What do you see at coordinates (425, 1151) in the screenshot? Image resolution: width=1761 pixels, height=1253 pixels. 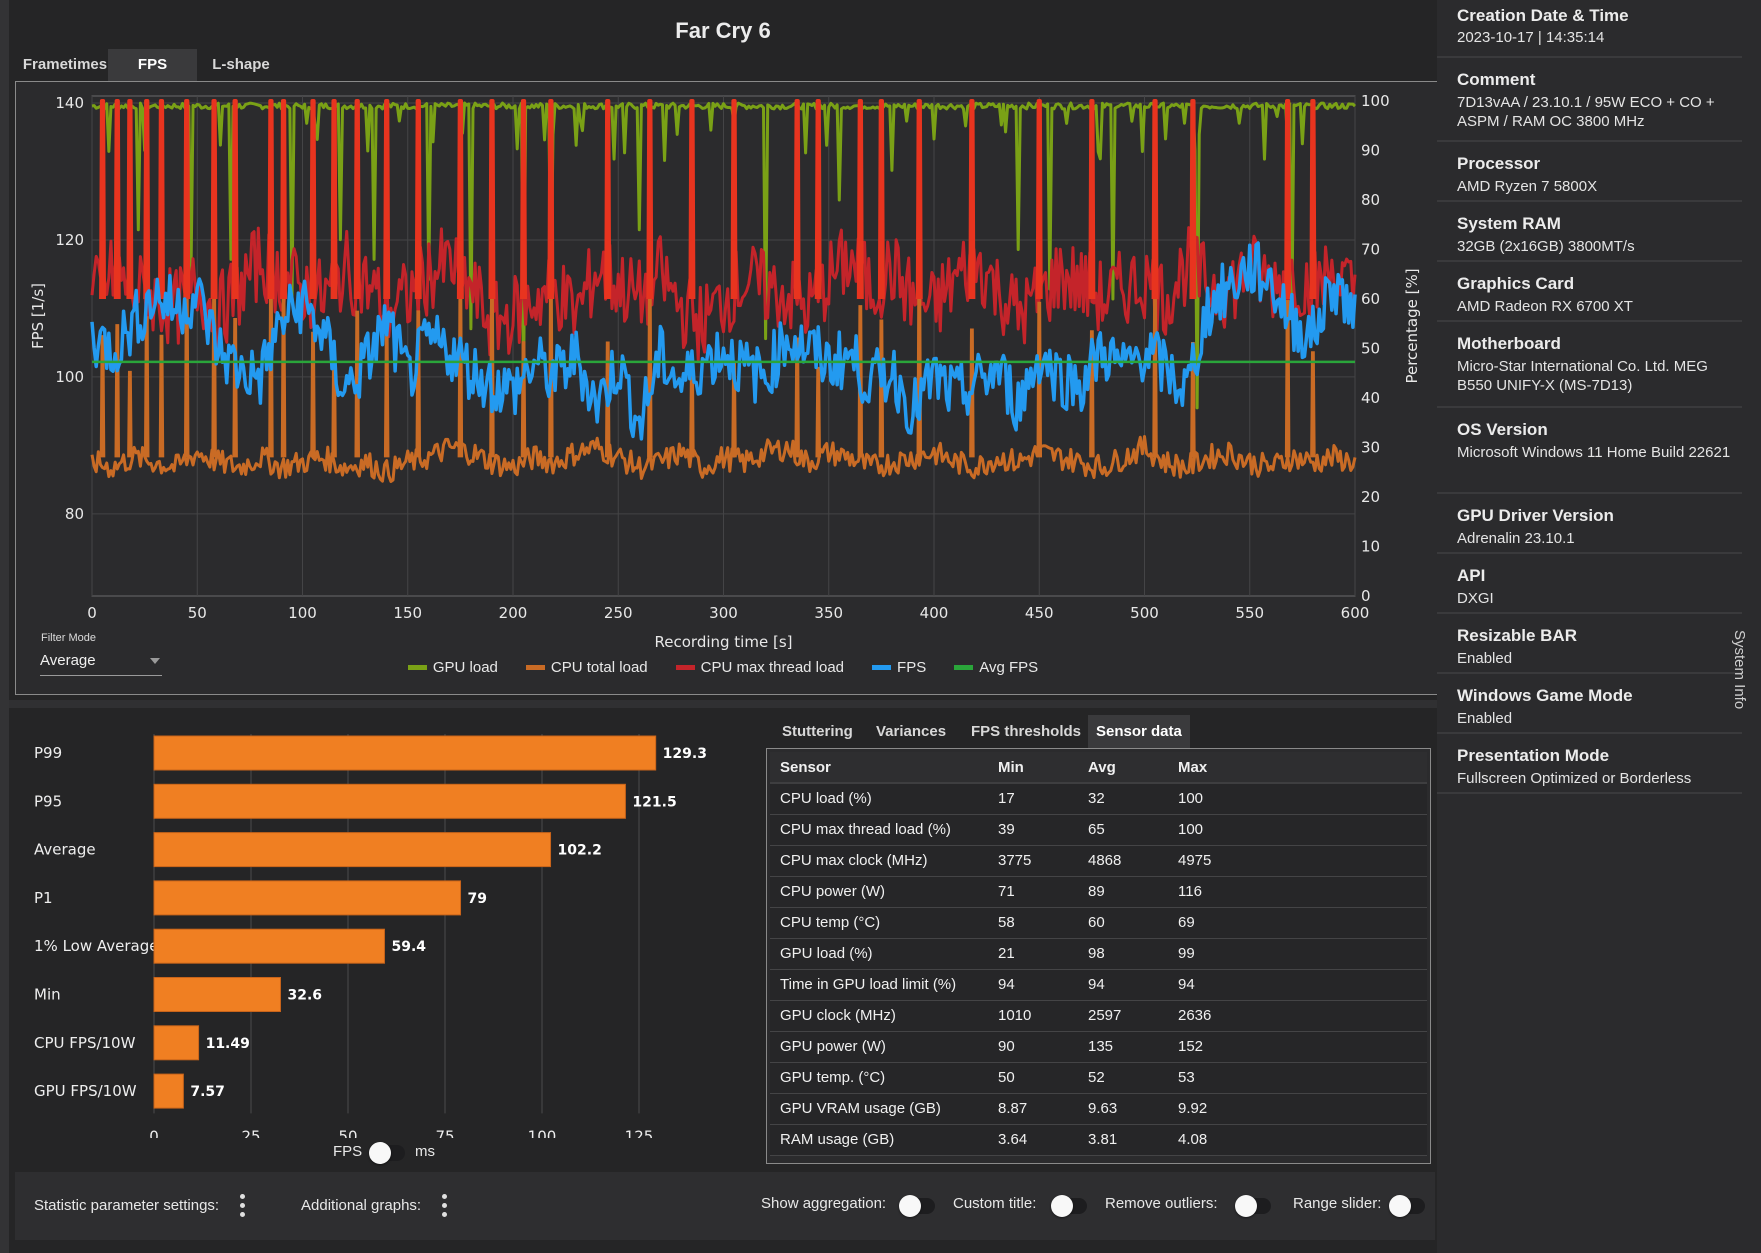 I see `unit-ms-label: ms` at bounding box center [425, 1151].